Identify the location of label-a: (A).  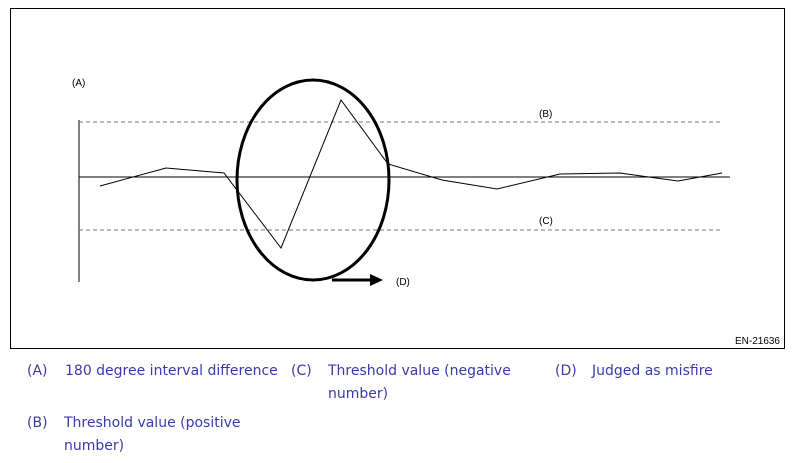
(78, 83).